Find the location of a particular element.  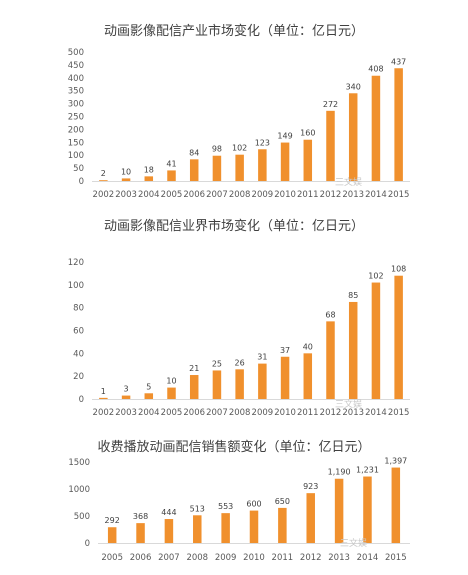

y-tick-label: 350 is located at coordinates (76, 92).